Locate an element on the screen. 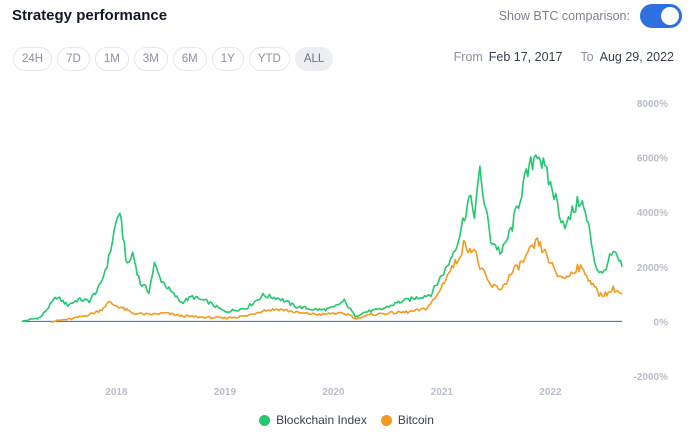 The height and width of the screenshot is (438, 693). chart-legend: Blockchain Index Bitcoin is located at coordinates (346, 420).